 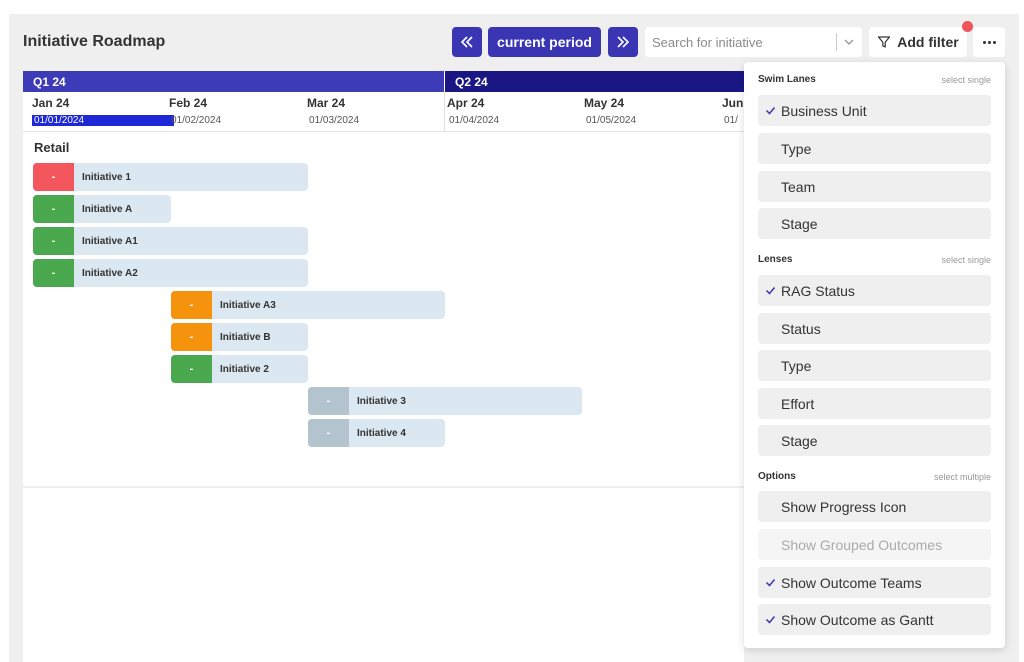 What do you see at coordinates (445, 401) in the screenshot?
I see `initiative-bar: - Initiative 3` at bounding box center [445, 401].